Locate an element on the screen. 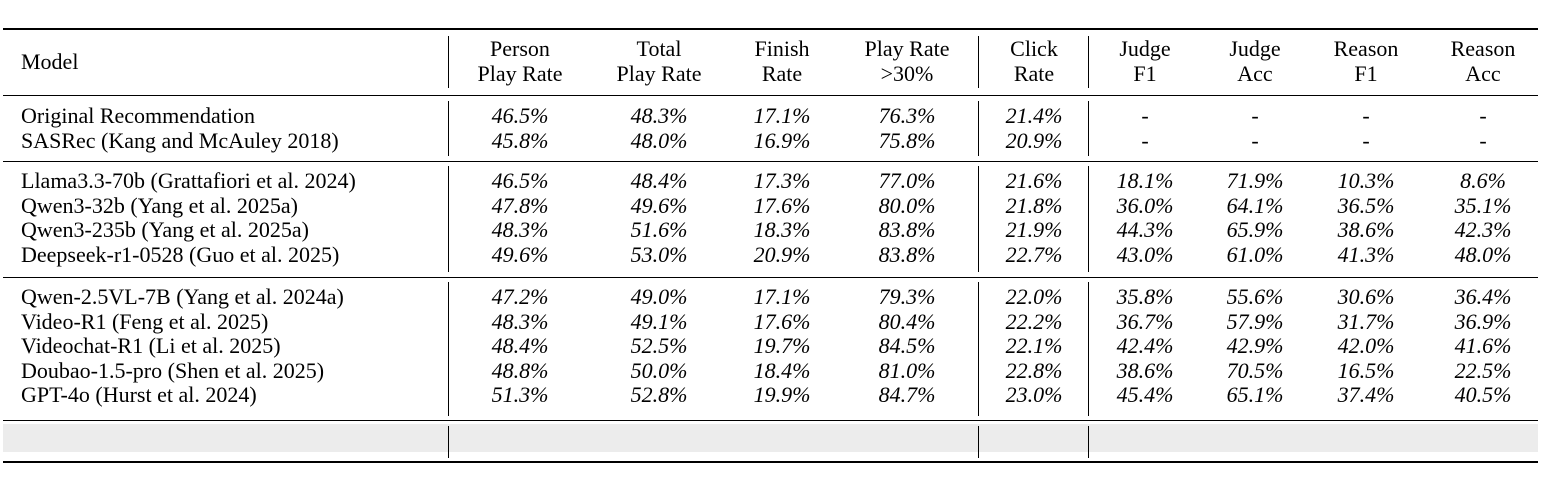 The width and height of the screenshot is (1543, 491). value-cell: 71.9% is located at coordinates (1255, 180).